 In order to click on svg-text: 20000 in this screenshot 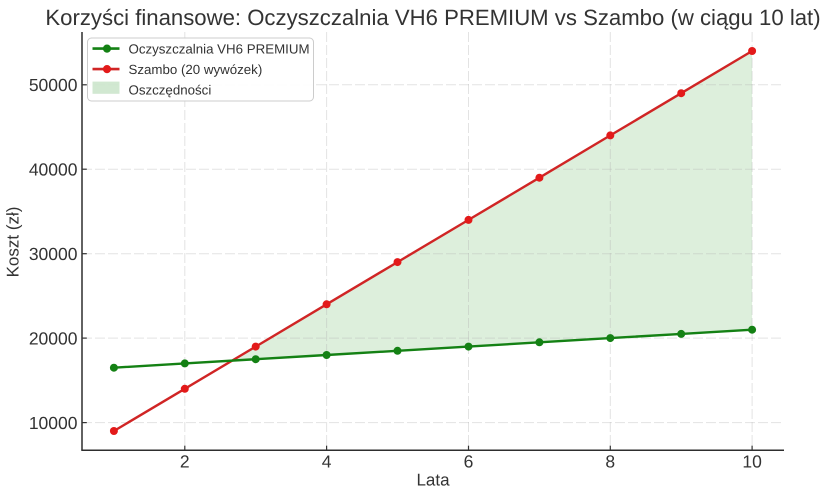, I will do `click(53, 338)`.